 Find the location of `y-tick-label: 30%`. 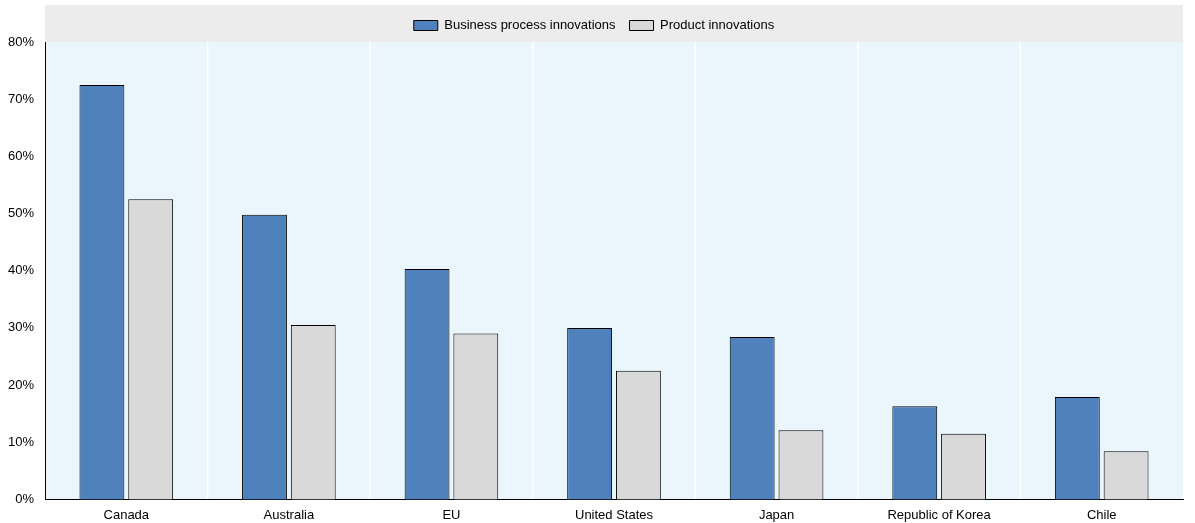

y-tick-label: 30% is located at coordinates (21, 327).